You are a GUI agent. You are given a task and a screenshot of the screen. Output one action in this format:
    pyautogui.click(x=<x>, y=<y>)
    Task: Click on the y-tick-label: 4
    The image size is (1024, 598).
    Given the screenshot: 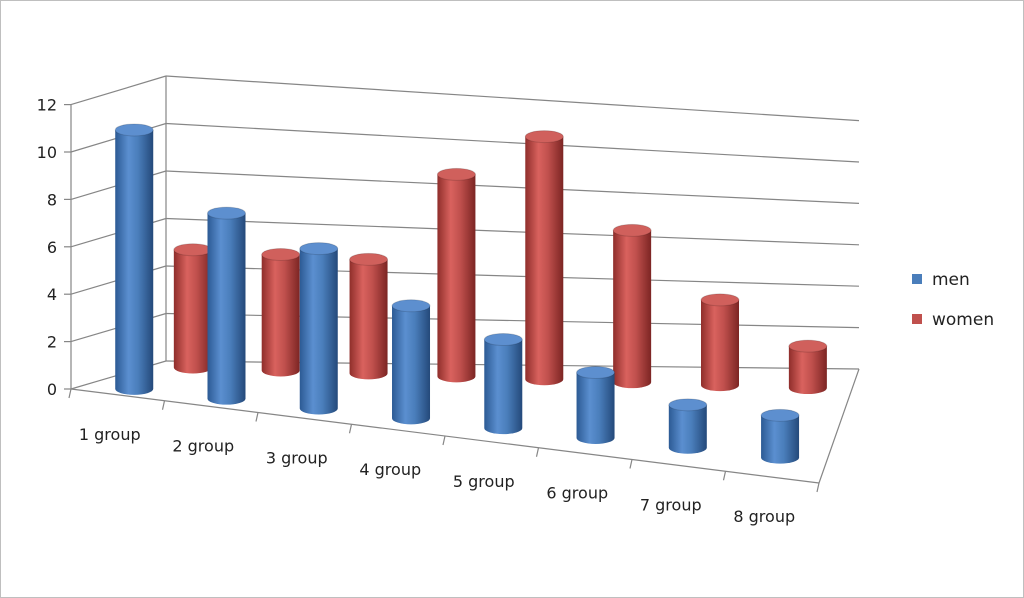 What is the action you would take?
    pyautogui.click(x=52, y=294)
    